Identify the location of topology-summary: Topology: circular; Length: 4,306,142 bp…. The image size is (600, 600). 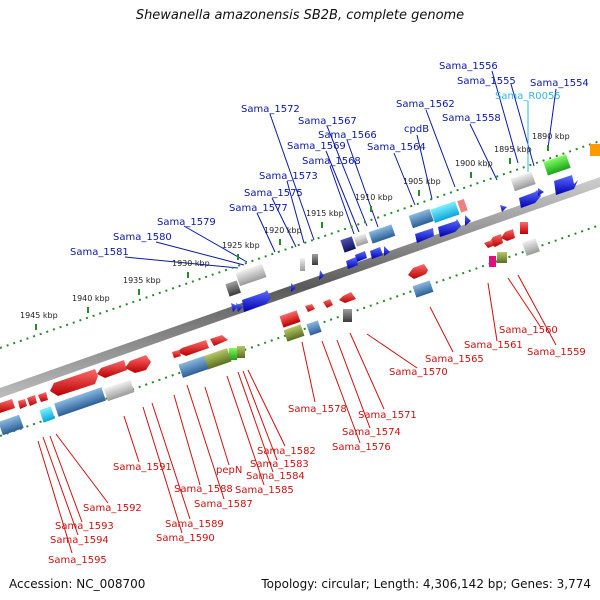
(426, 584).